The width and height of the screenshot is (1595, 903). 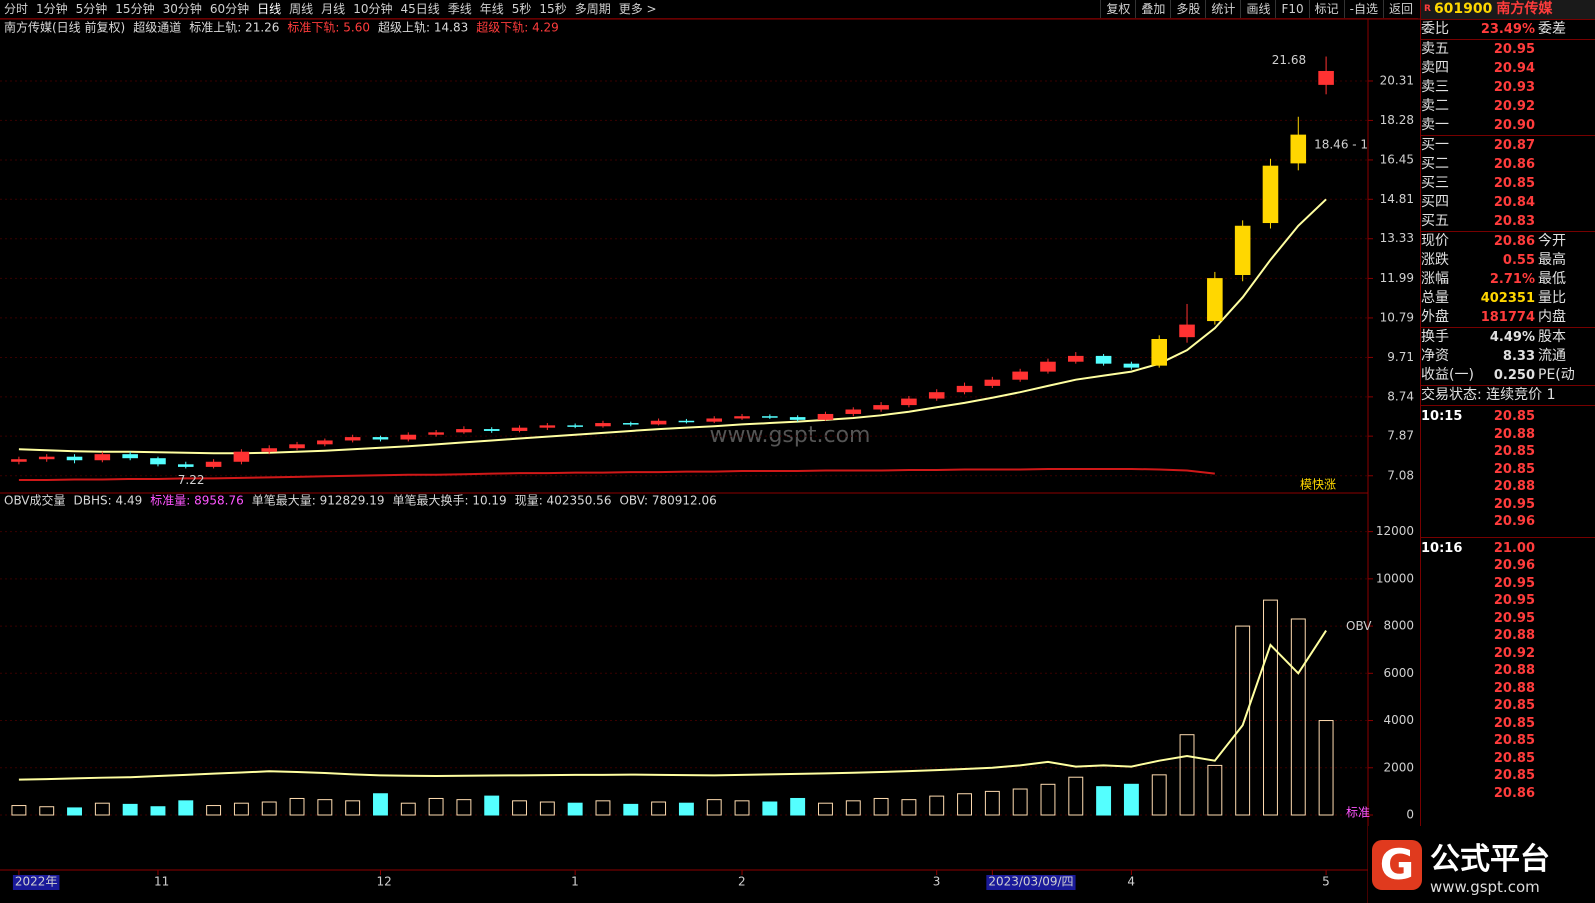 What do you see at coordinates (318, 500) in the screenshot?
I see `header-text: 单笔最大量: 912829.19` at bounding box center [318, 500].